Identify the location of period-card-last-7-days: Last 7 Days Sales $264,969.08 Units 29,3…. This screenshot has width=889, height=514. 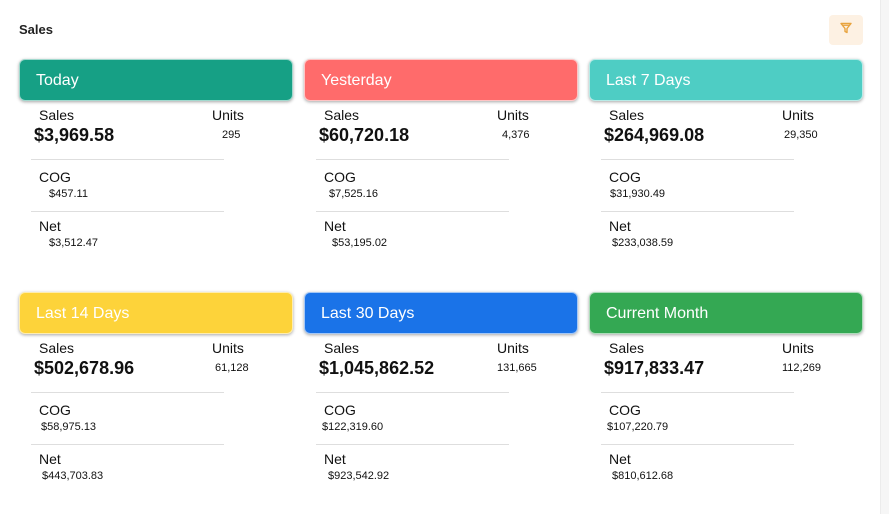
(726, 164).